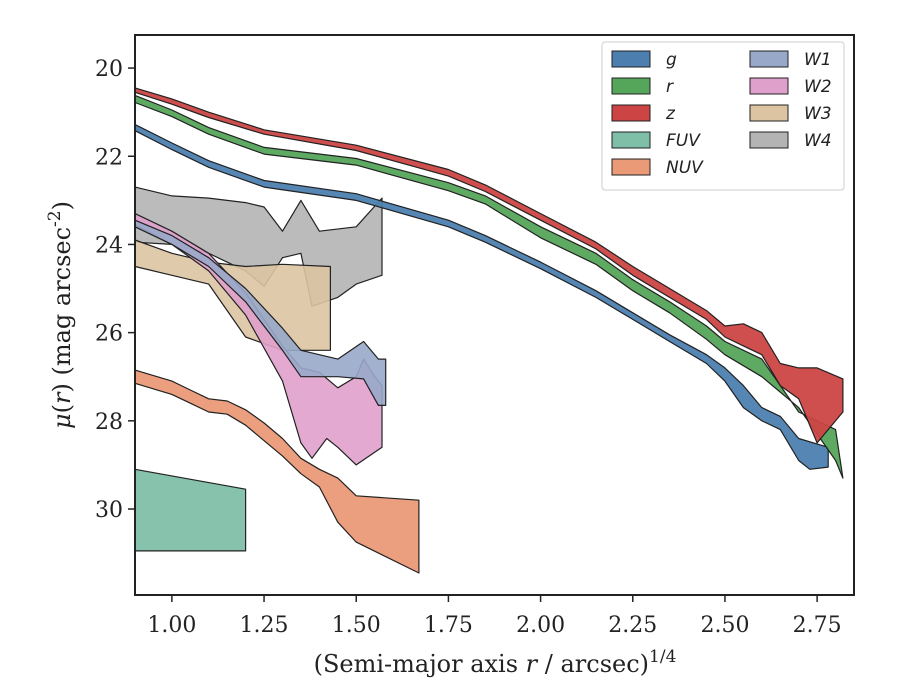 This screenshot has width=900, height=700. I want to click on y-tick-label: 28, so click(109, 422).